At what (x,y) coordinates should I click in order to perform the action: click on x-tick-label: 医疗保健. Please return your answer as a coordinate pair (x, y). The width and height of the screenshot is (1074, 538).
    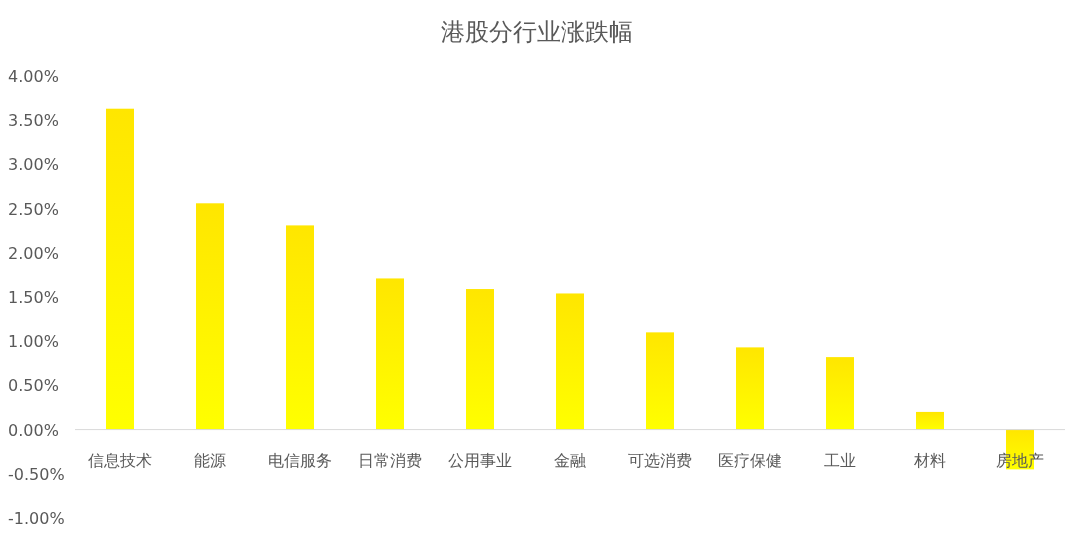
    Looking at the image, I should click on (750, 460).